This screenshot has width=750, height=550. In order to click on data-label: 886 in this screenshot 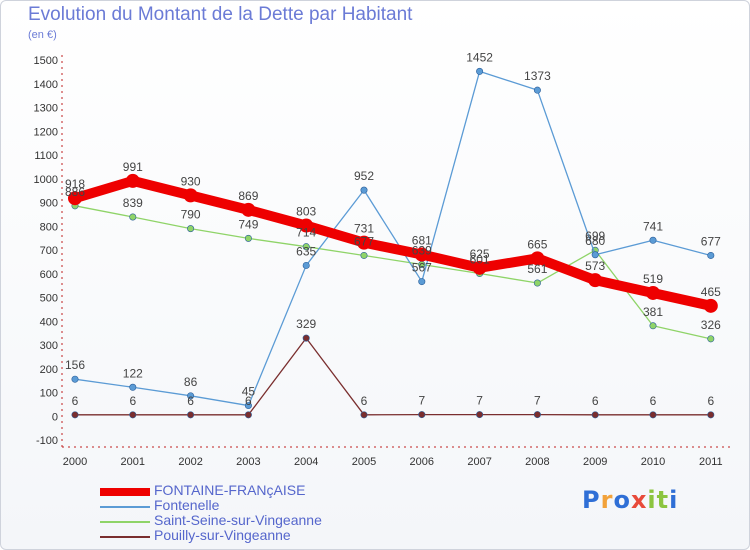, I will do `click(75, 192)`.